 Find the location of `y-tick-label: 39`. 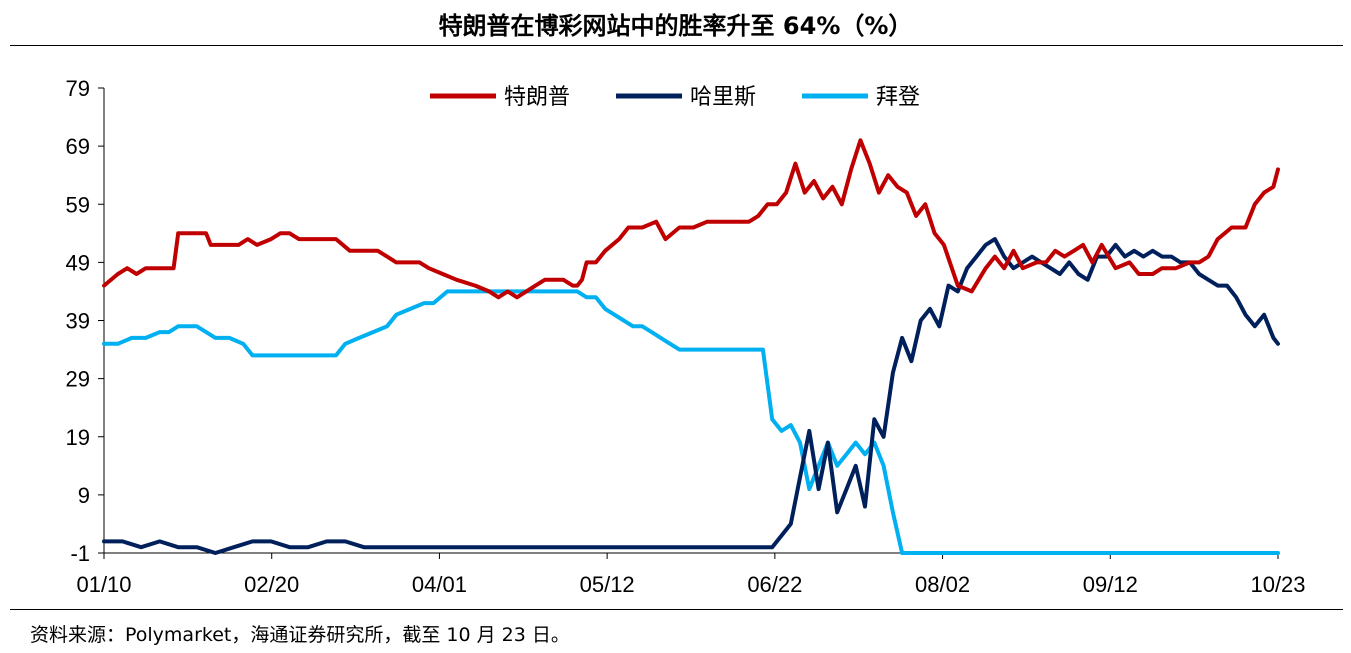

y-tick-label: 39 is located at coordinates (78, 321).